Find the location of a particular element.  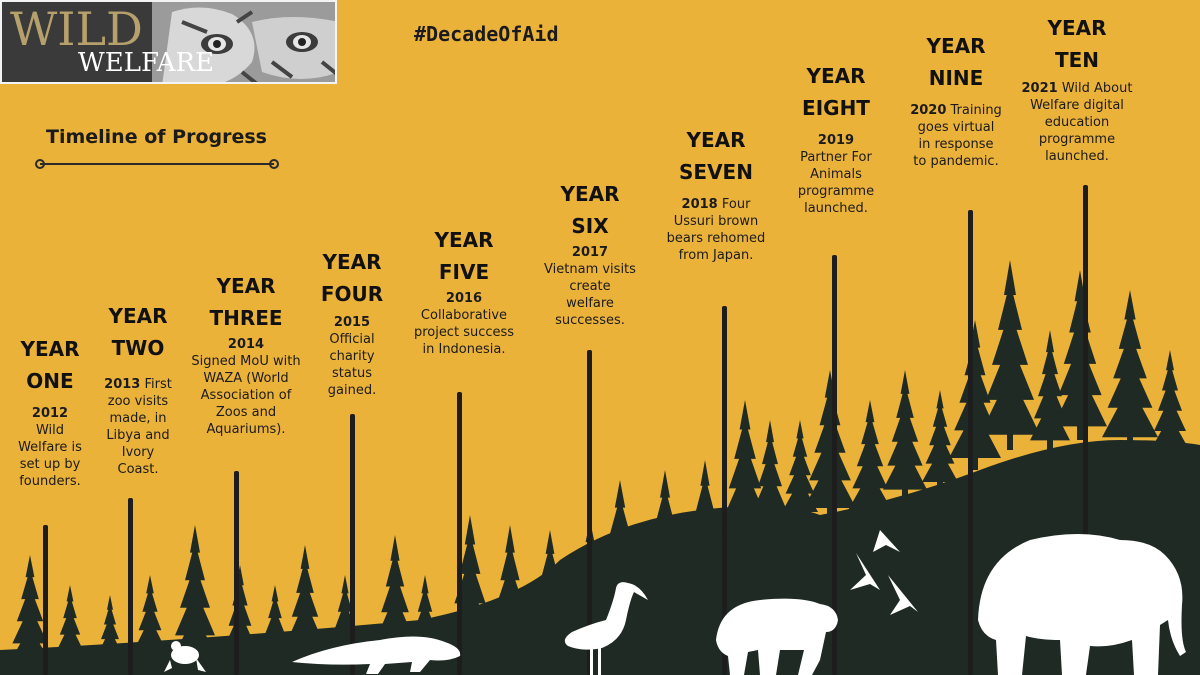

tiger-face-icon is located at coordinates (243, 42).